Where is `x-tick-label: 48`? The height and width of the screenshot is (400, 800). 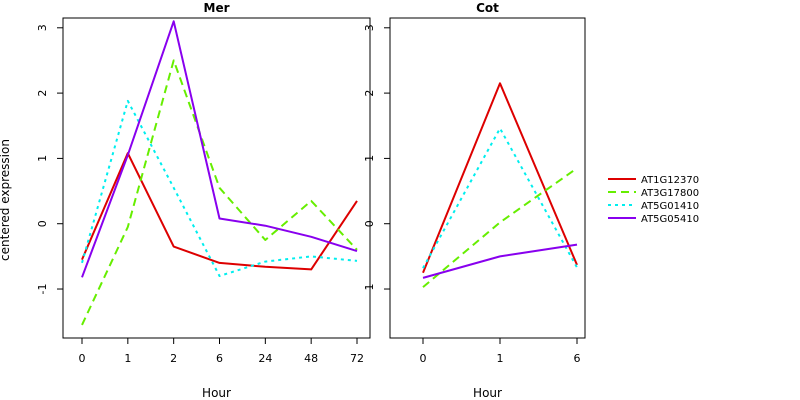
x-tick-label: 48 is located at coordinates (311, 358).